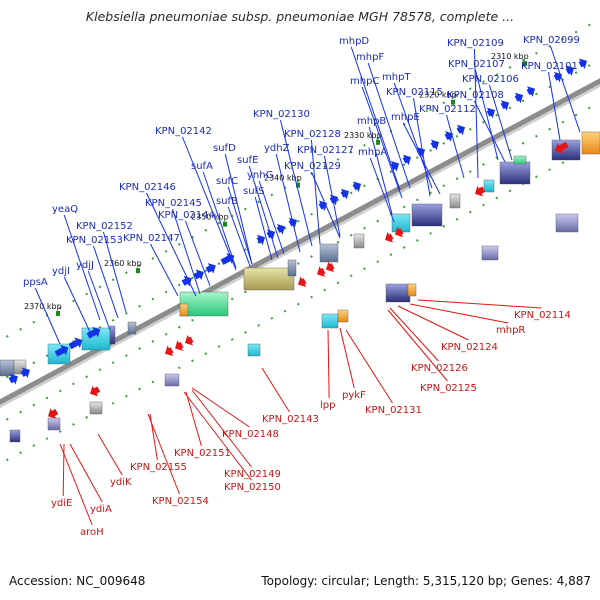 The image size is (600, 600). What do you see at coordinates (260, 175) in the screenshot?
I see `forward-gene-label: ynhG` at bounding box center [260, 175].